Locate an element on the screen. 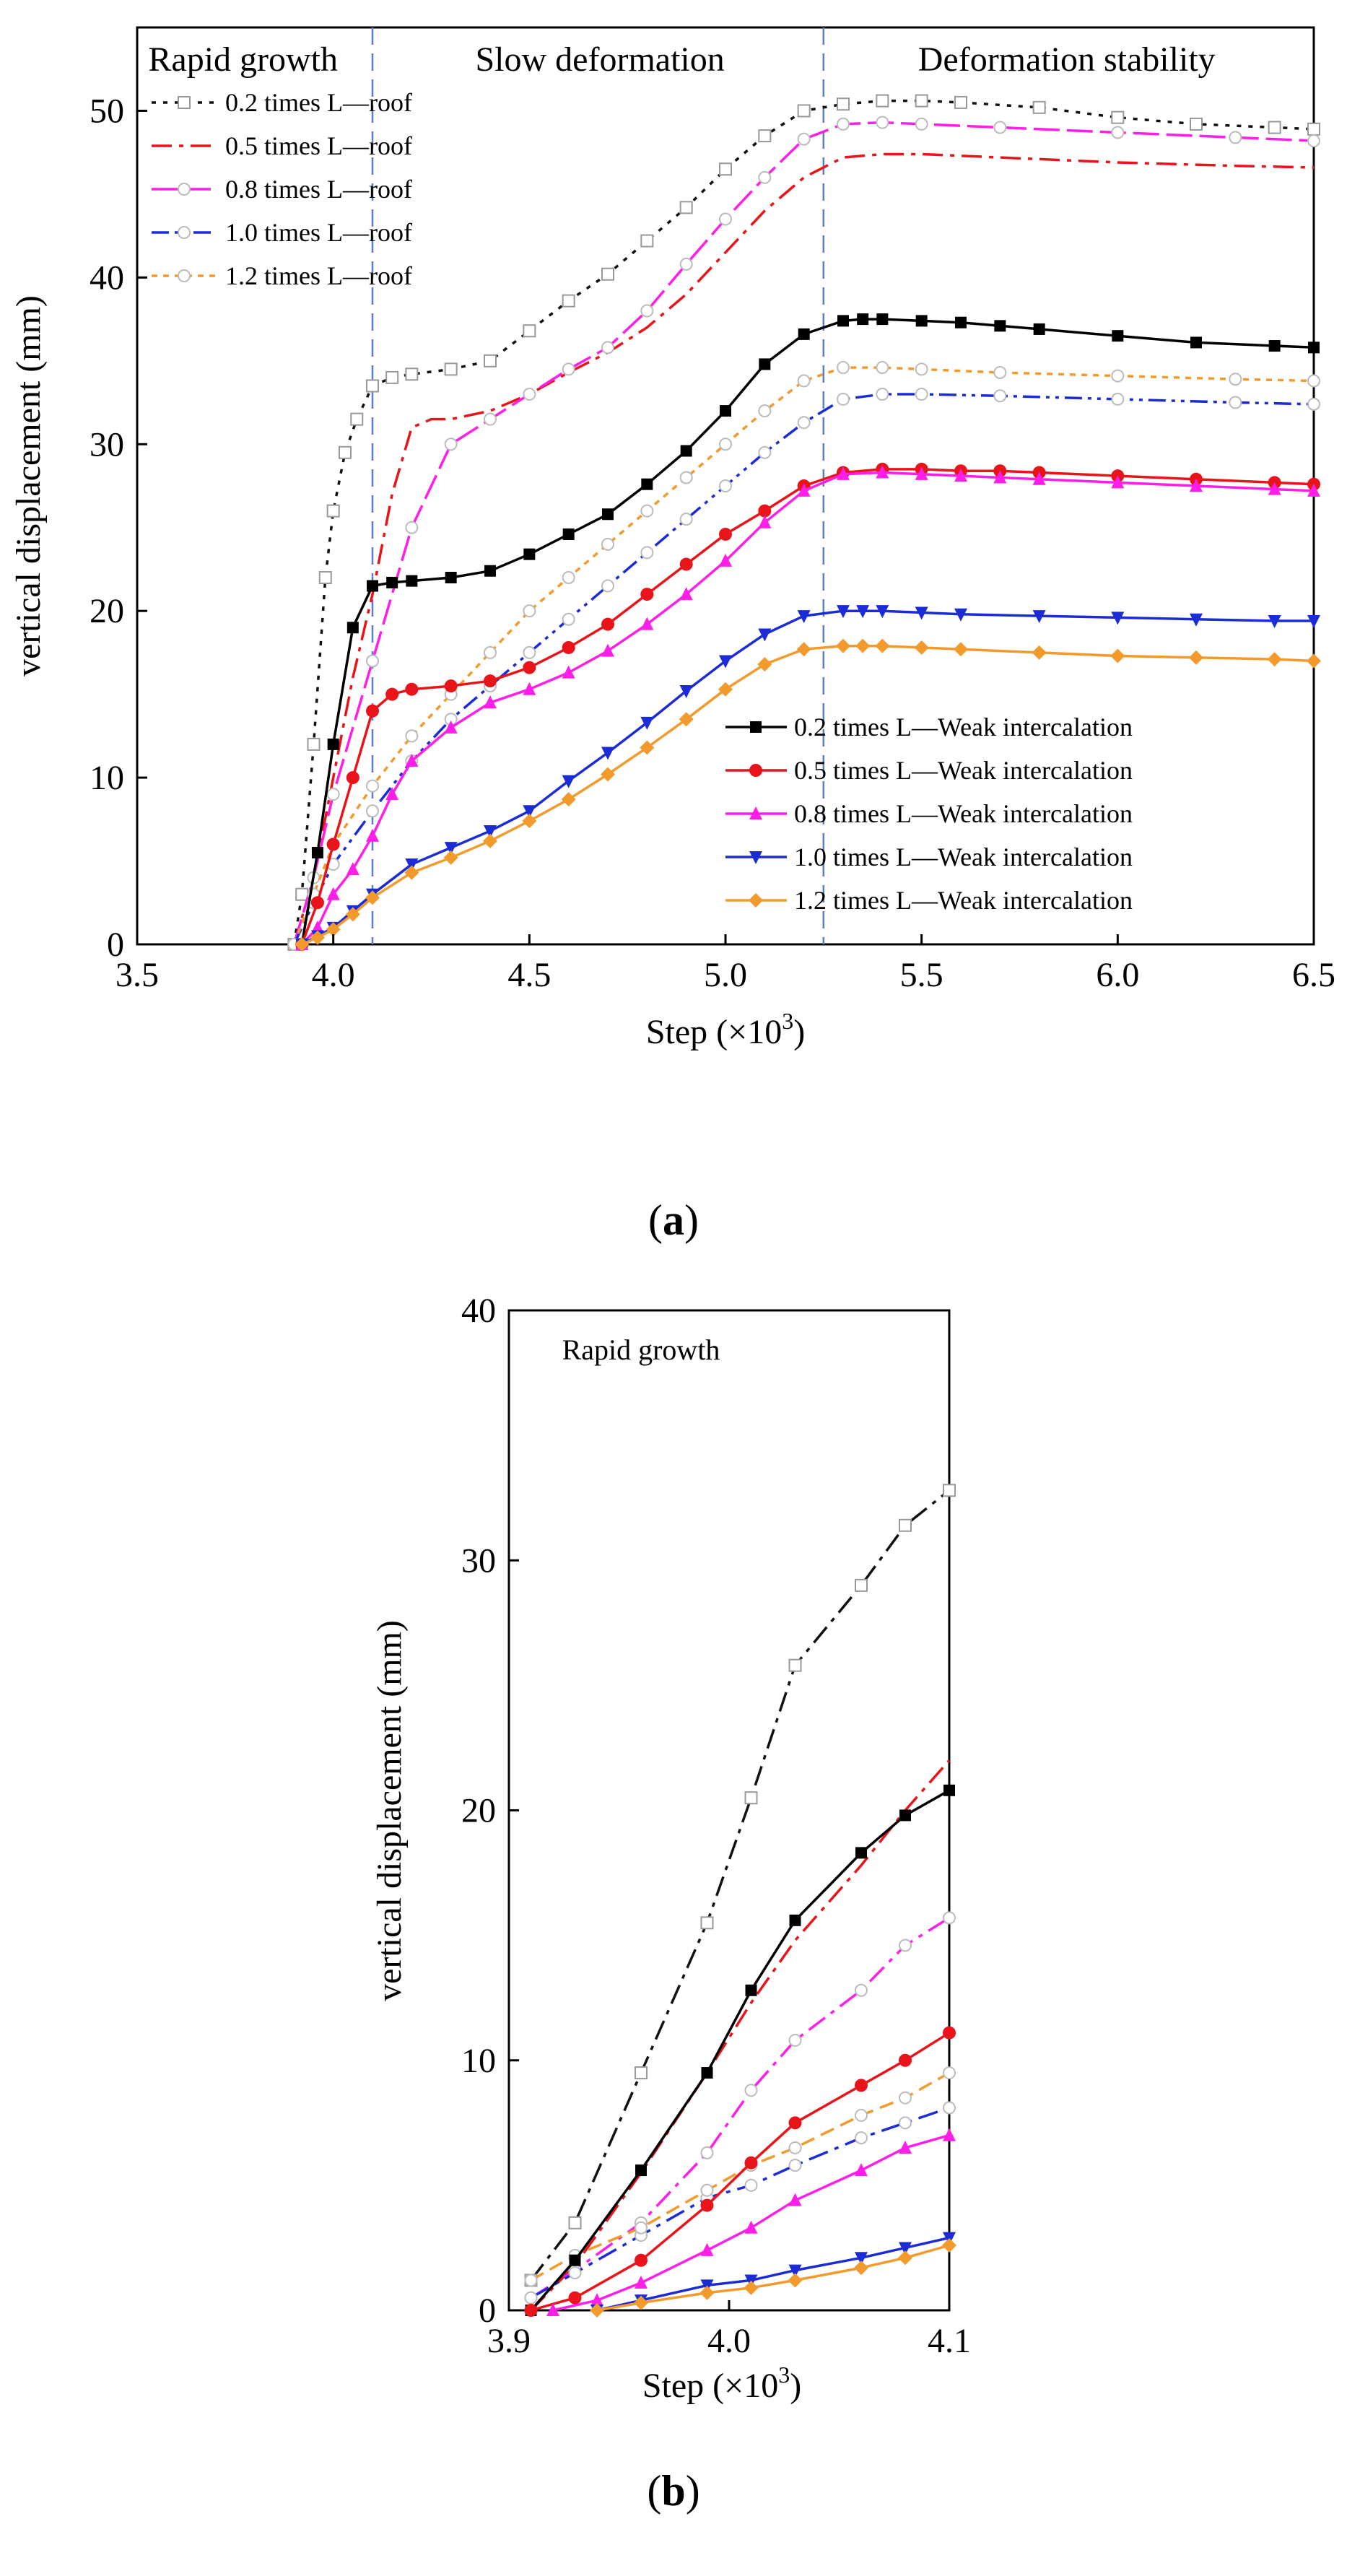 The height and width of the screenshot is (2576, 1347). legend-label: 1.0 times L—Weak intercalation is located at coordinates (963, 857).